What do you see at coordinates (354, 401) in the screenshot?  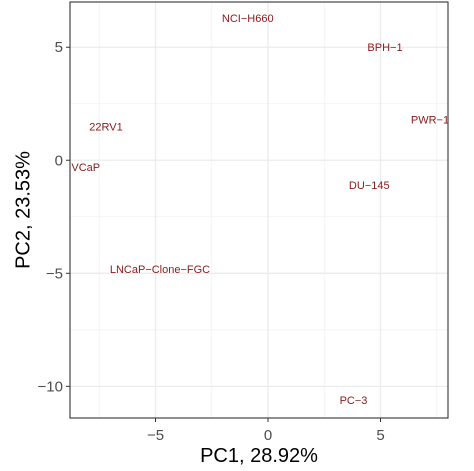 I see `point-label: PC−3` at bounding box center [354, 401].